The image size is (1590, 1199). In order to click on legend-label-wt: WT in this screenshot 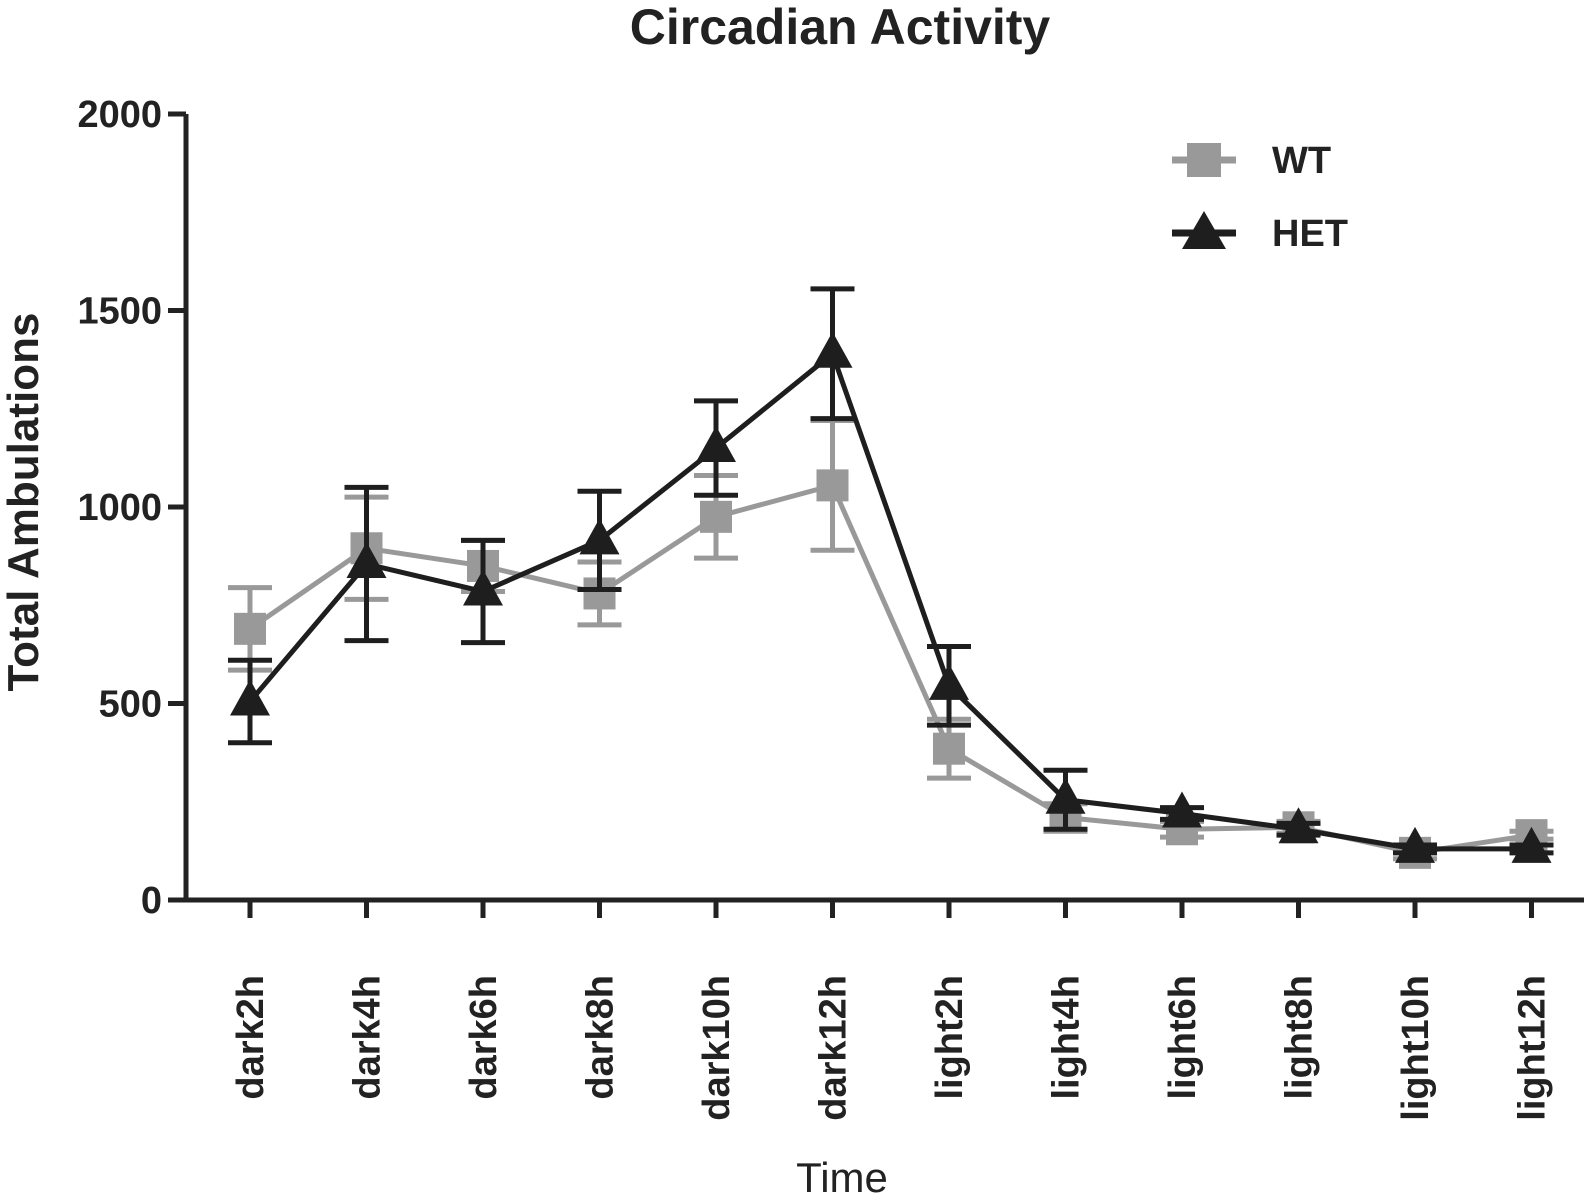, I will do `click(1301, 161)`.